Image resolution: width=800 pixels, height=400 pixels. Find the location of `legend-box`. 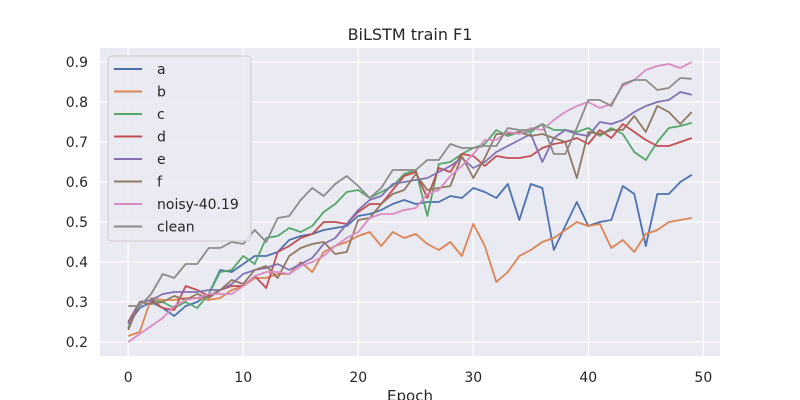

legend-box is located at coordinates (179, 148).